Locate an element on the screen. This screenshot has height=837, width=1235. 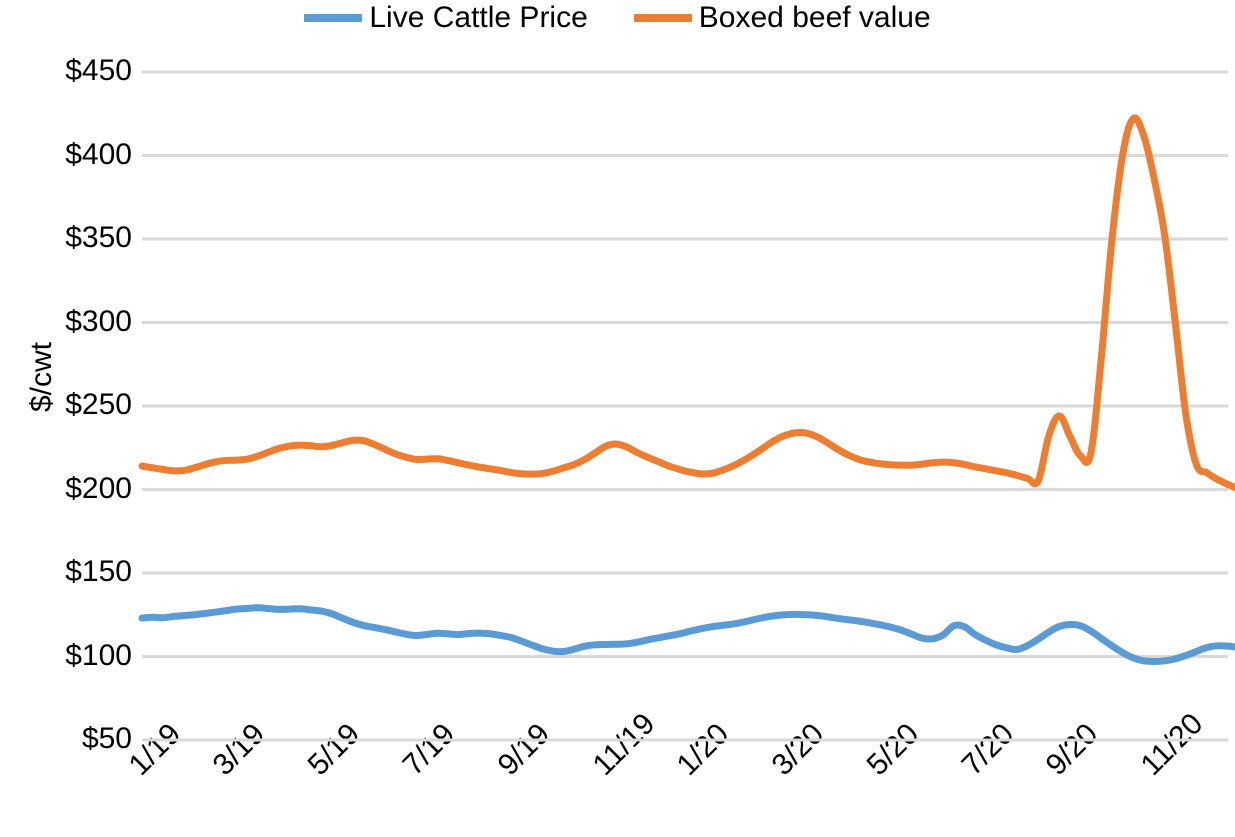
y-tick-label: $50 is located at coordinates (106, 738).